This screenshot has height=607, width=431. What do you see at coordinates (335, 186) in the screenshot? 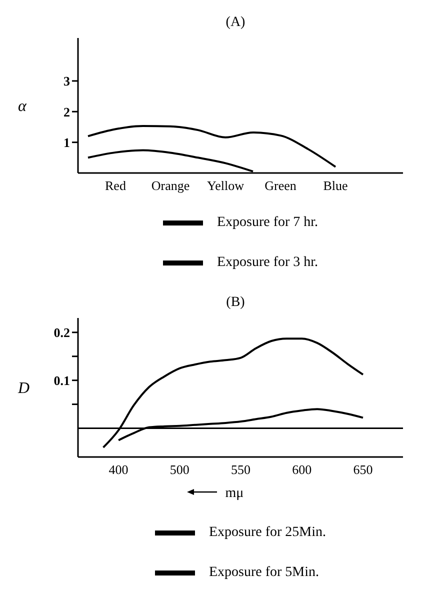
I see `x-tick-label: Blue` at bounding box center [335, 186].